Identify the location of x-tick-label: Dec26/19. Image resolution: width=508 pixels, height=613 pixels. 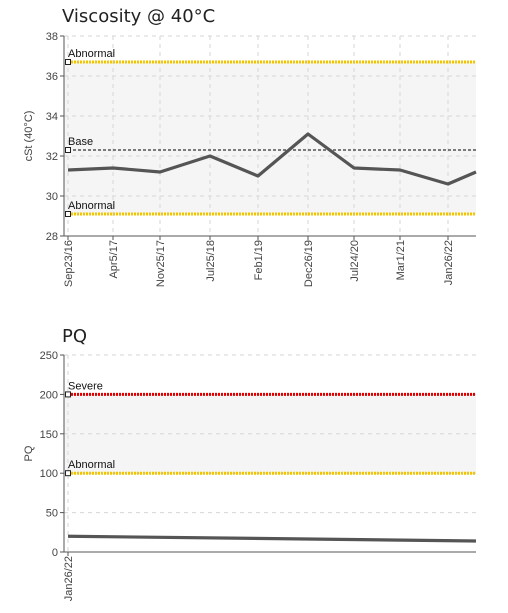
(309, 263).